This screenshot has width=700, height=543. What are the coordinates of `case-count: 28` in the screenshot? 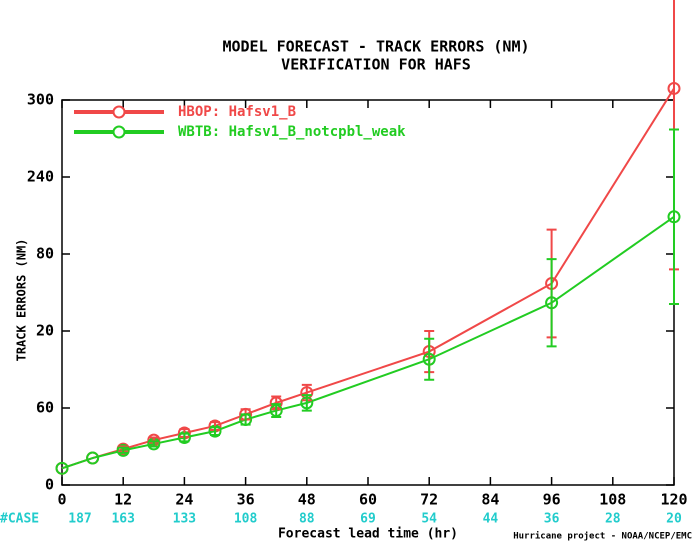 It's located at (613, 519).